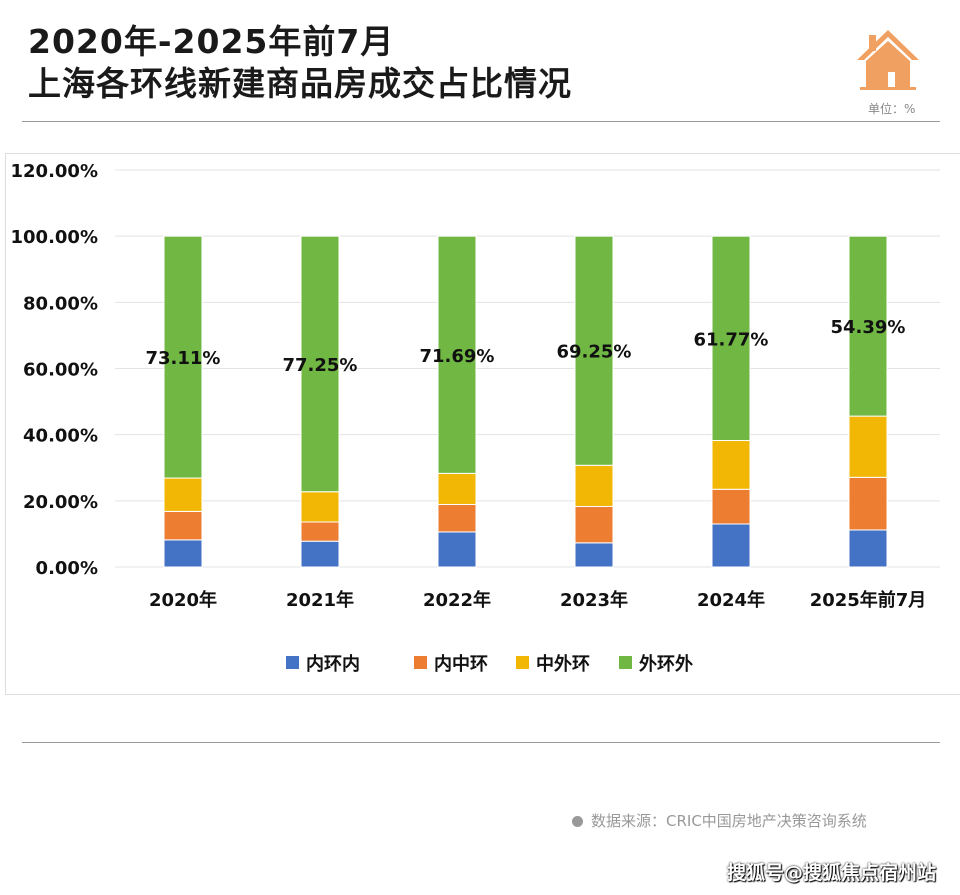 This screenshot has width=960, height=895. I want to click on y-tick-label: 100.00%, so click(55, 237).